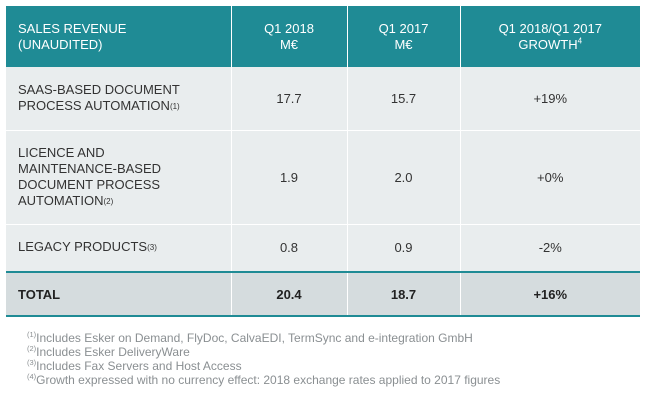 The height and width of the screenshot is (401, 655). What do you see at coordinates (289, 28) in the screenshot?
I see `header-col2-title: Q1 2018` at bounding box center [289, 28].